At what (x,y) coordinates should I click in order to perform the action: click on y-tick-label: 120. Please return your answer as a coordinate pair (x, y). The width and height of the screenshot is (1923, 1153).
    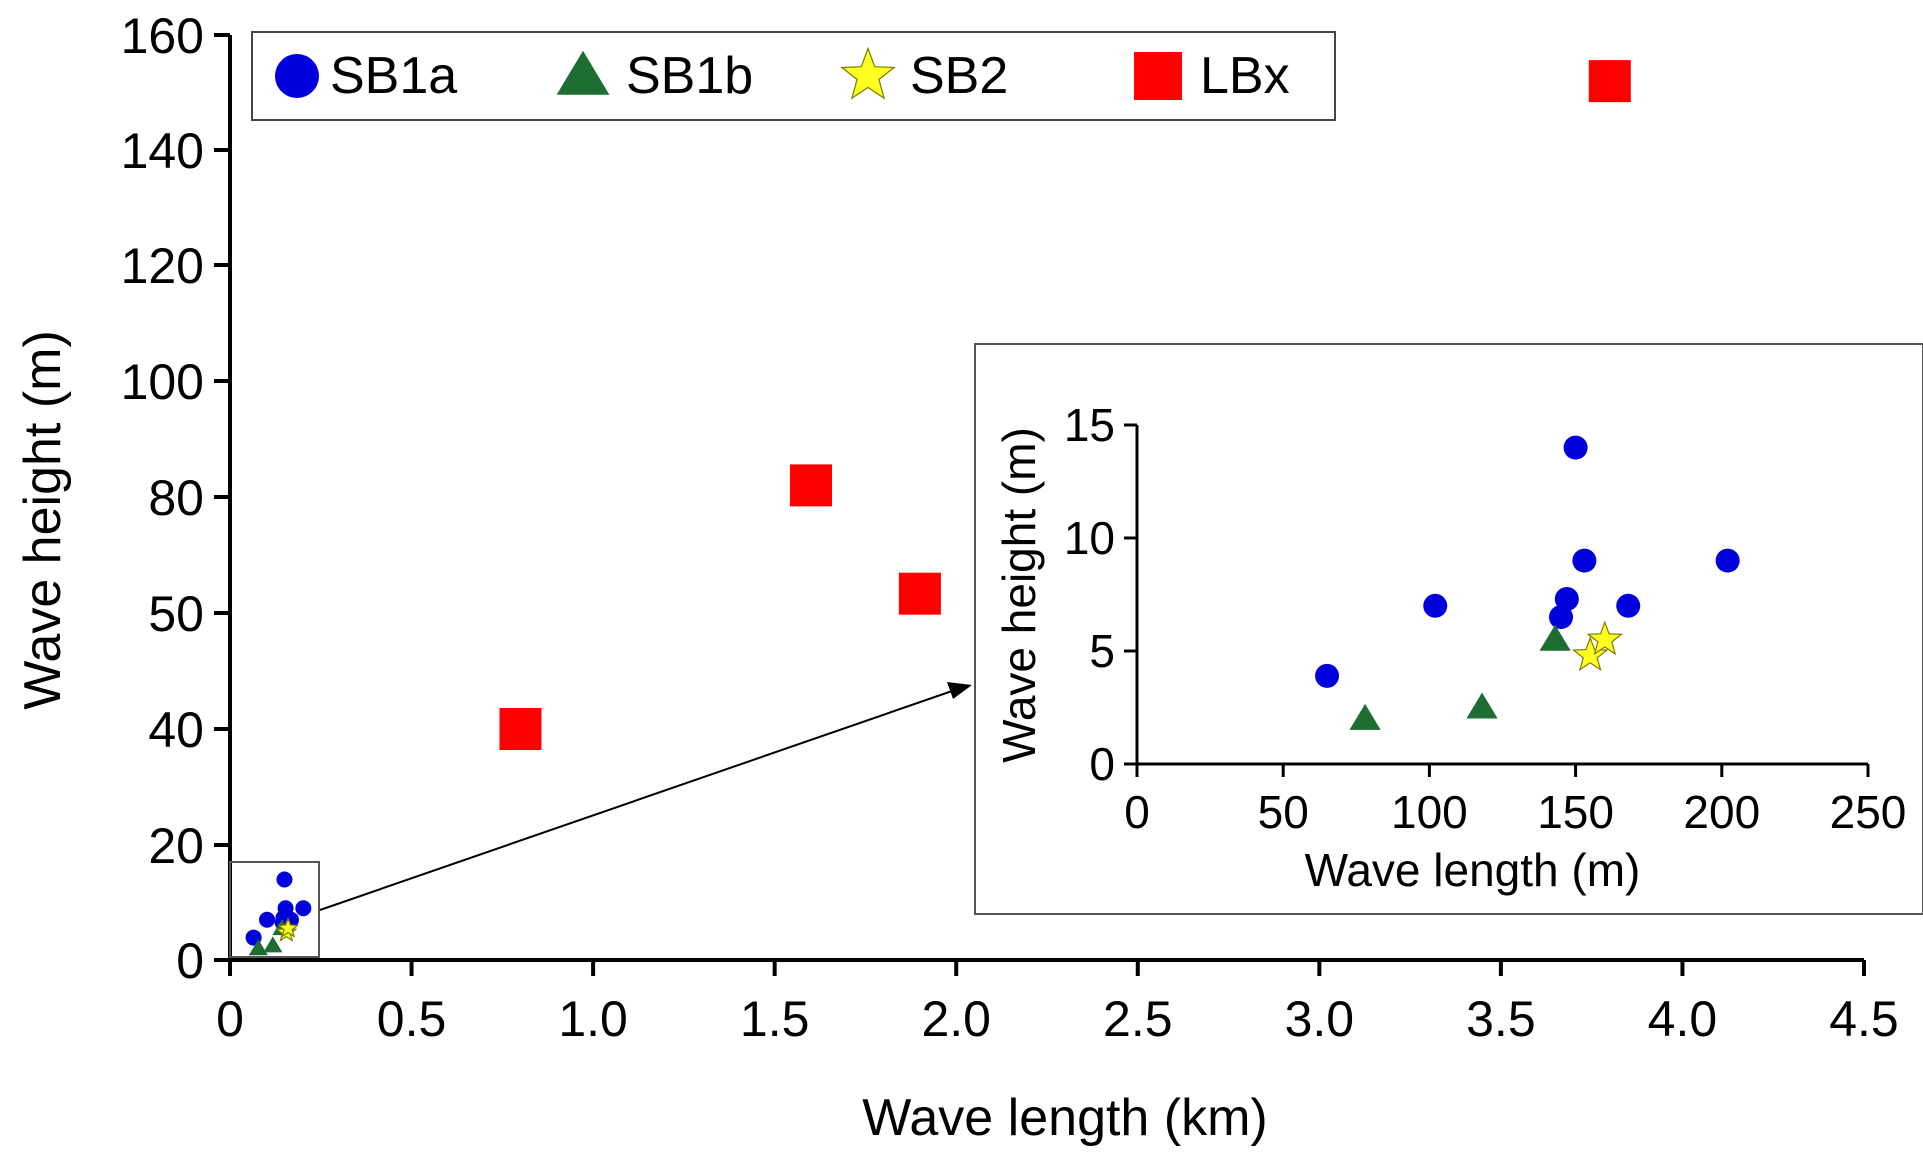
    Looking at the image, I should click on (162, 266).